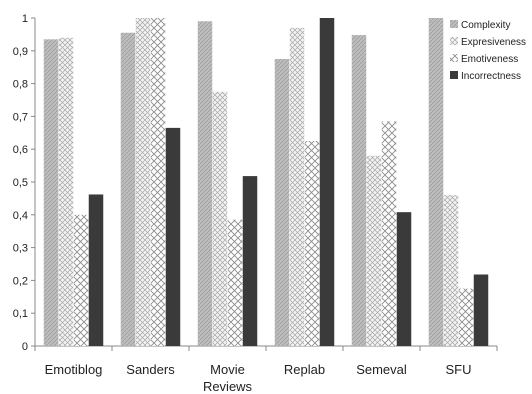 Image resolution: width=532 pixels, height=394 pixels. Describe the element at coordinates (20, 314) in the screenshot. I see `y-tick-label: 0,1` at that location.